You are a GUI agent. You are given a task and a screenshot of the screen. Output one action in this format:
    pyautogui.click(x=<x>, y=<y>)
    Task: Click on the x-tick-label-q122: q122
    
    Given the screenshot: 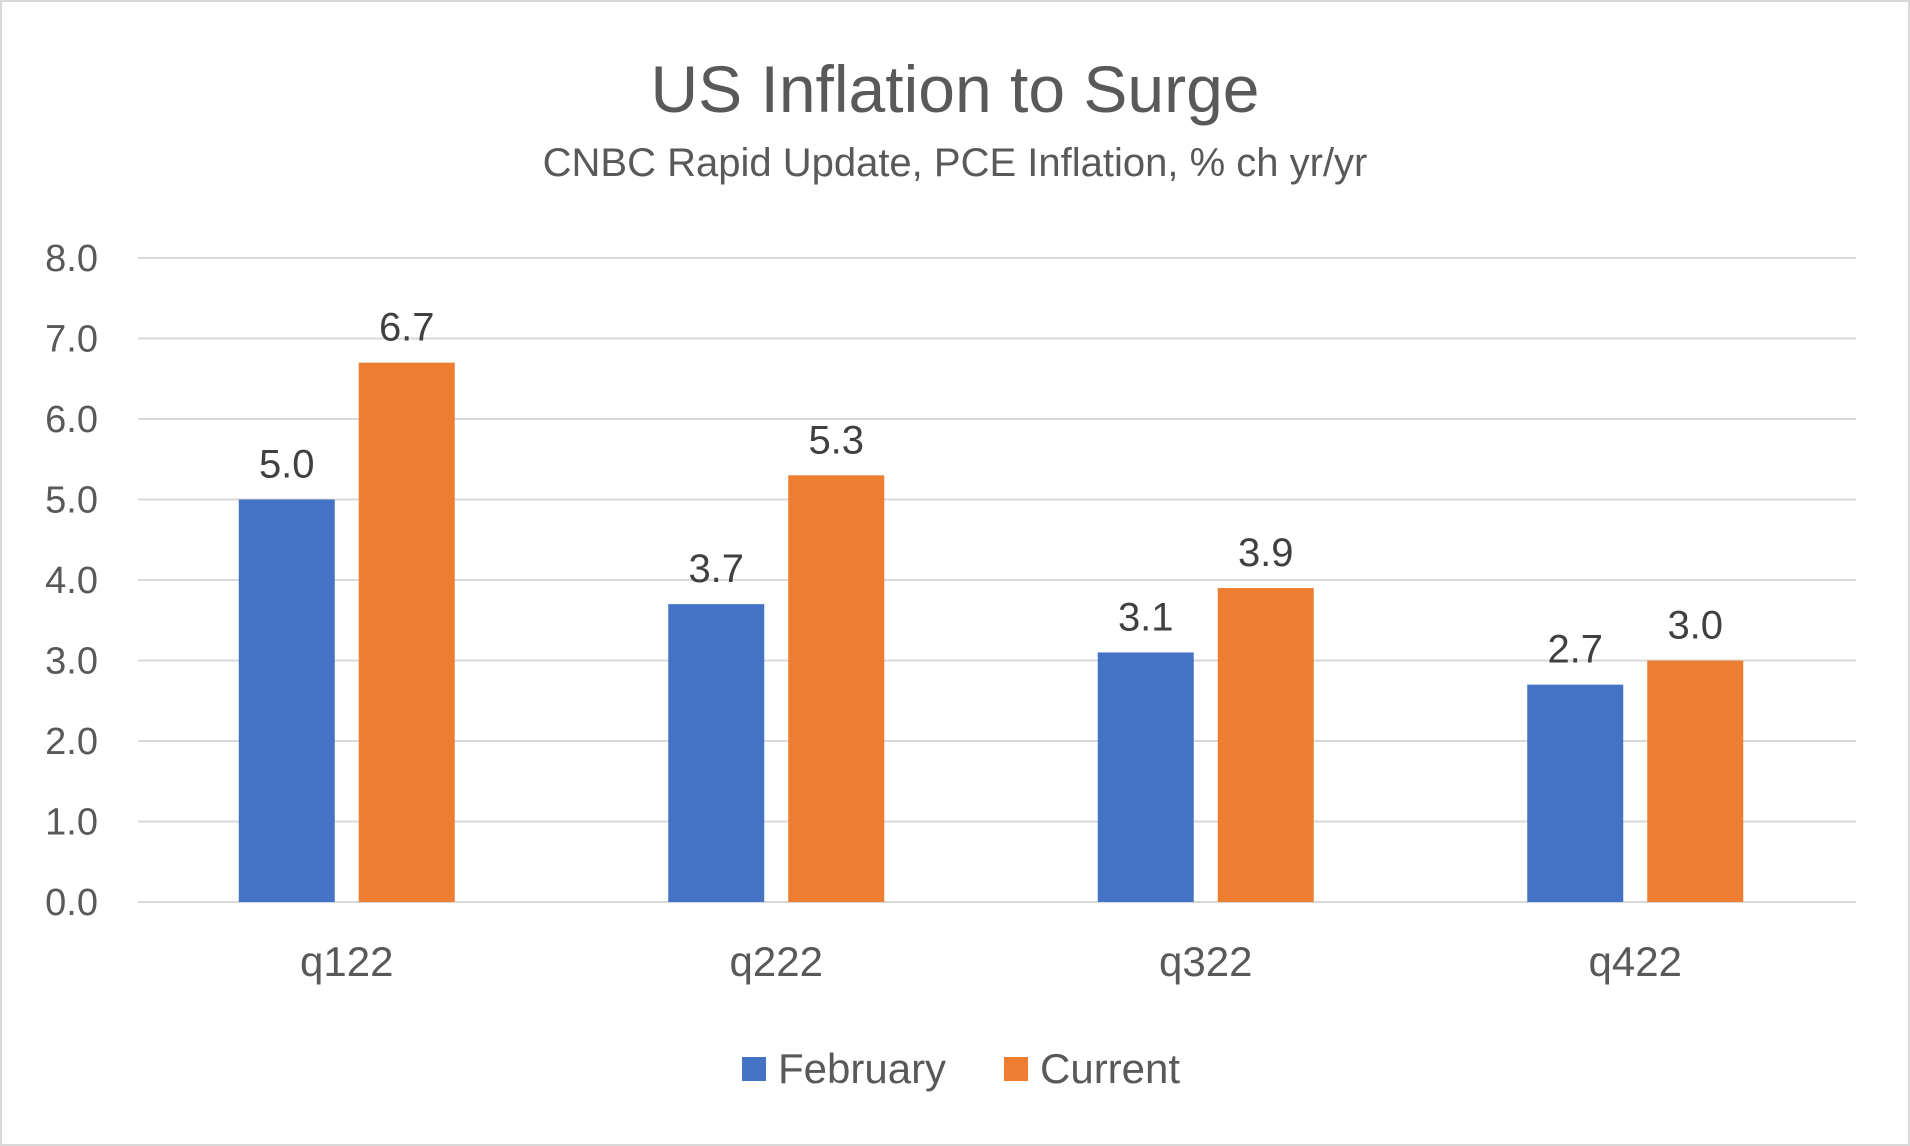 What is the action you would take?
    pyautogui.click(x=346, y=961)
    